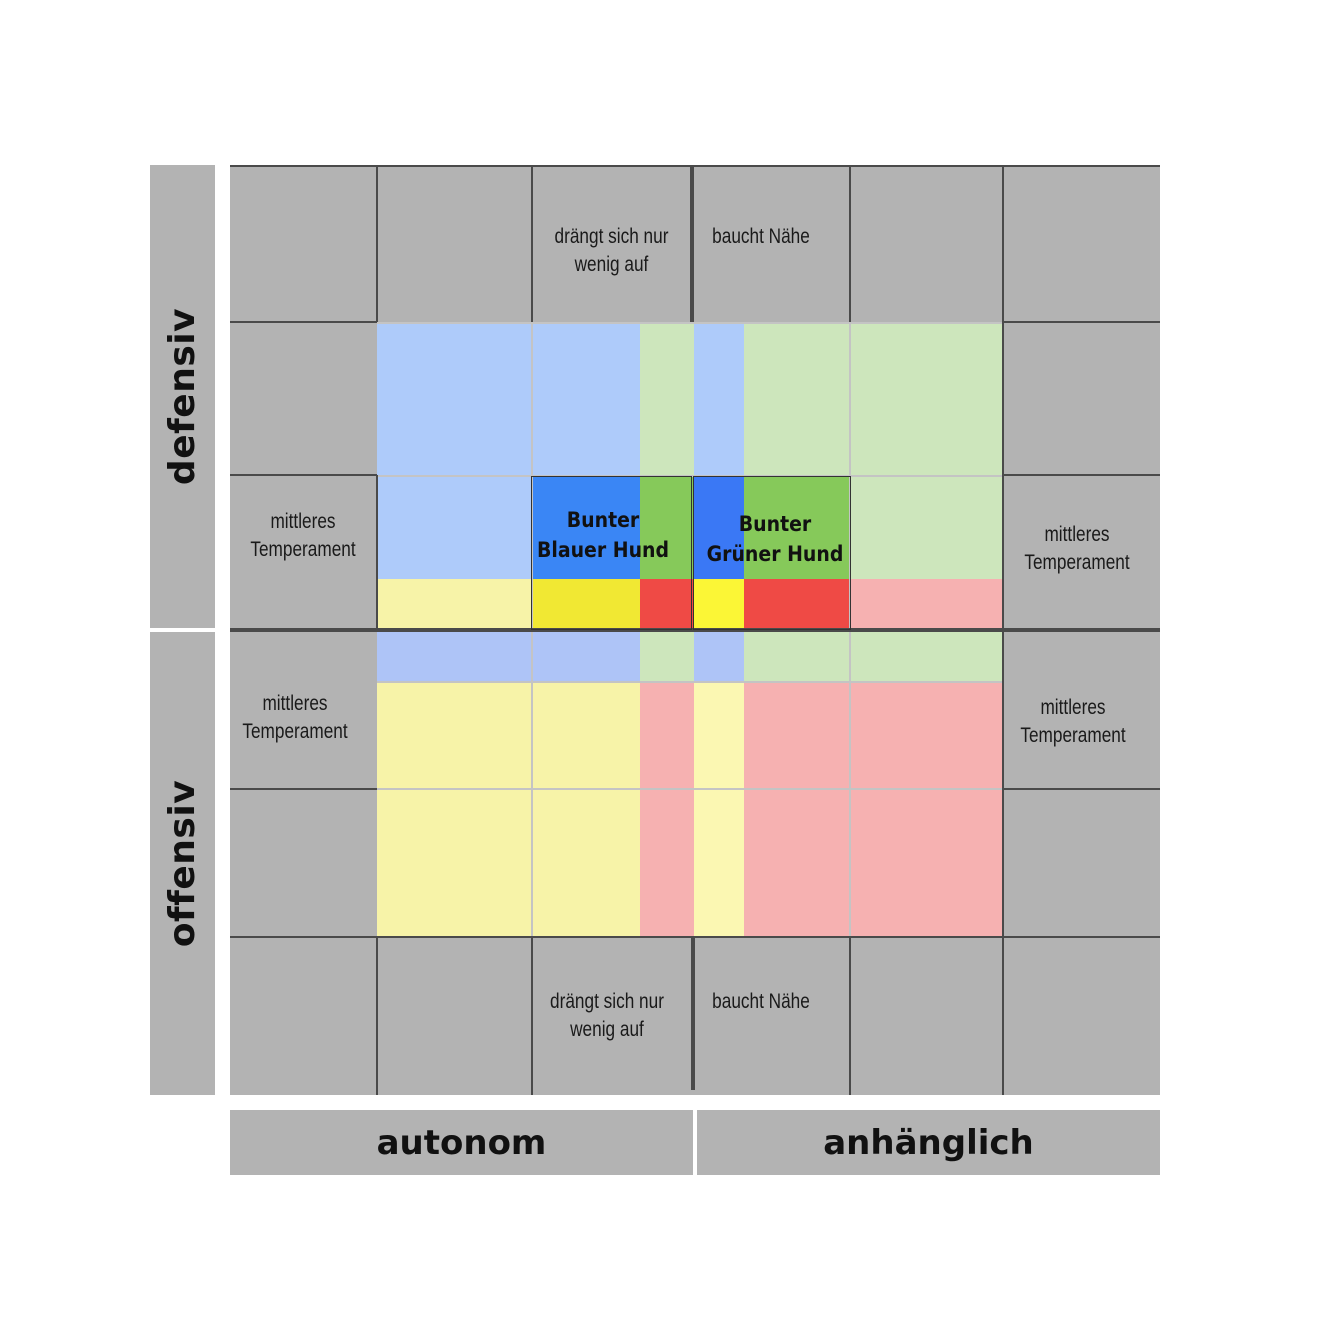 The image size is (1326, 1326). Describe the element at coordinates (586, 604) in the screenshot. I see `core-blue-yellow` at that location.